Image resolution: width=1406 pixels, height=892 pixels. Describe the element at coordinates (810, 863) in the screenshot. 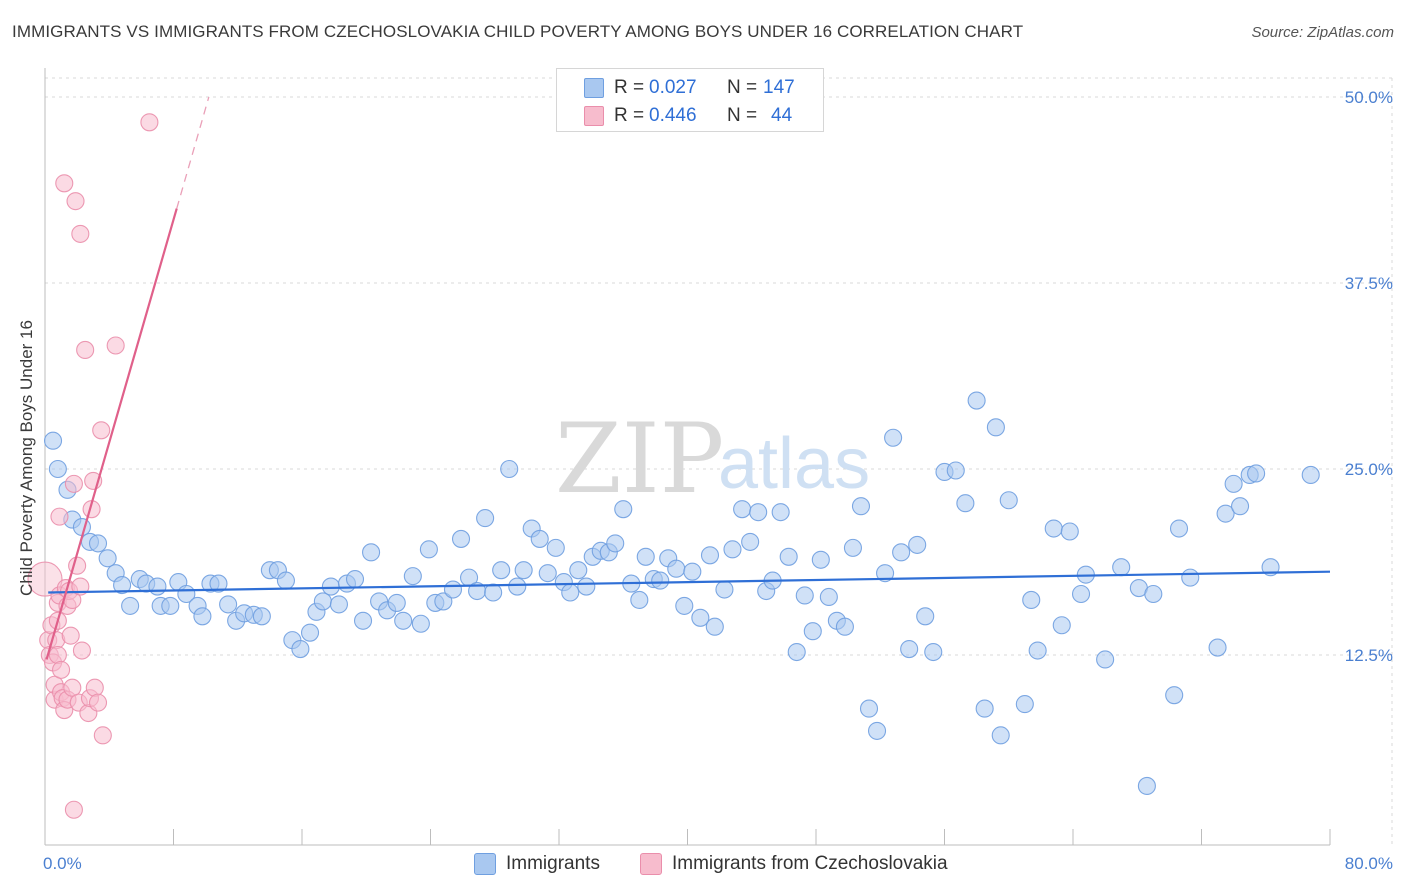

I see `series-label-czechoslovakia: Immigrants from Czechoslovakia` at that location.